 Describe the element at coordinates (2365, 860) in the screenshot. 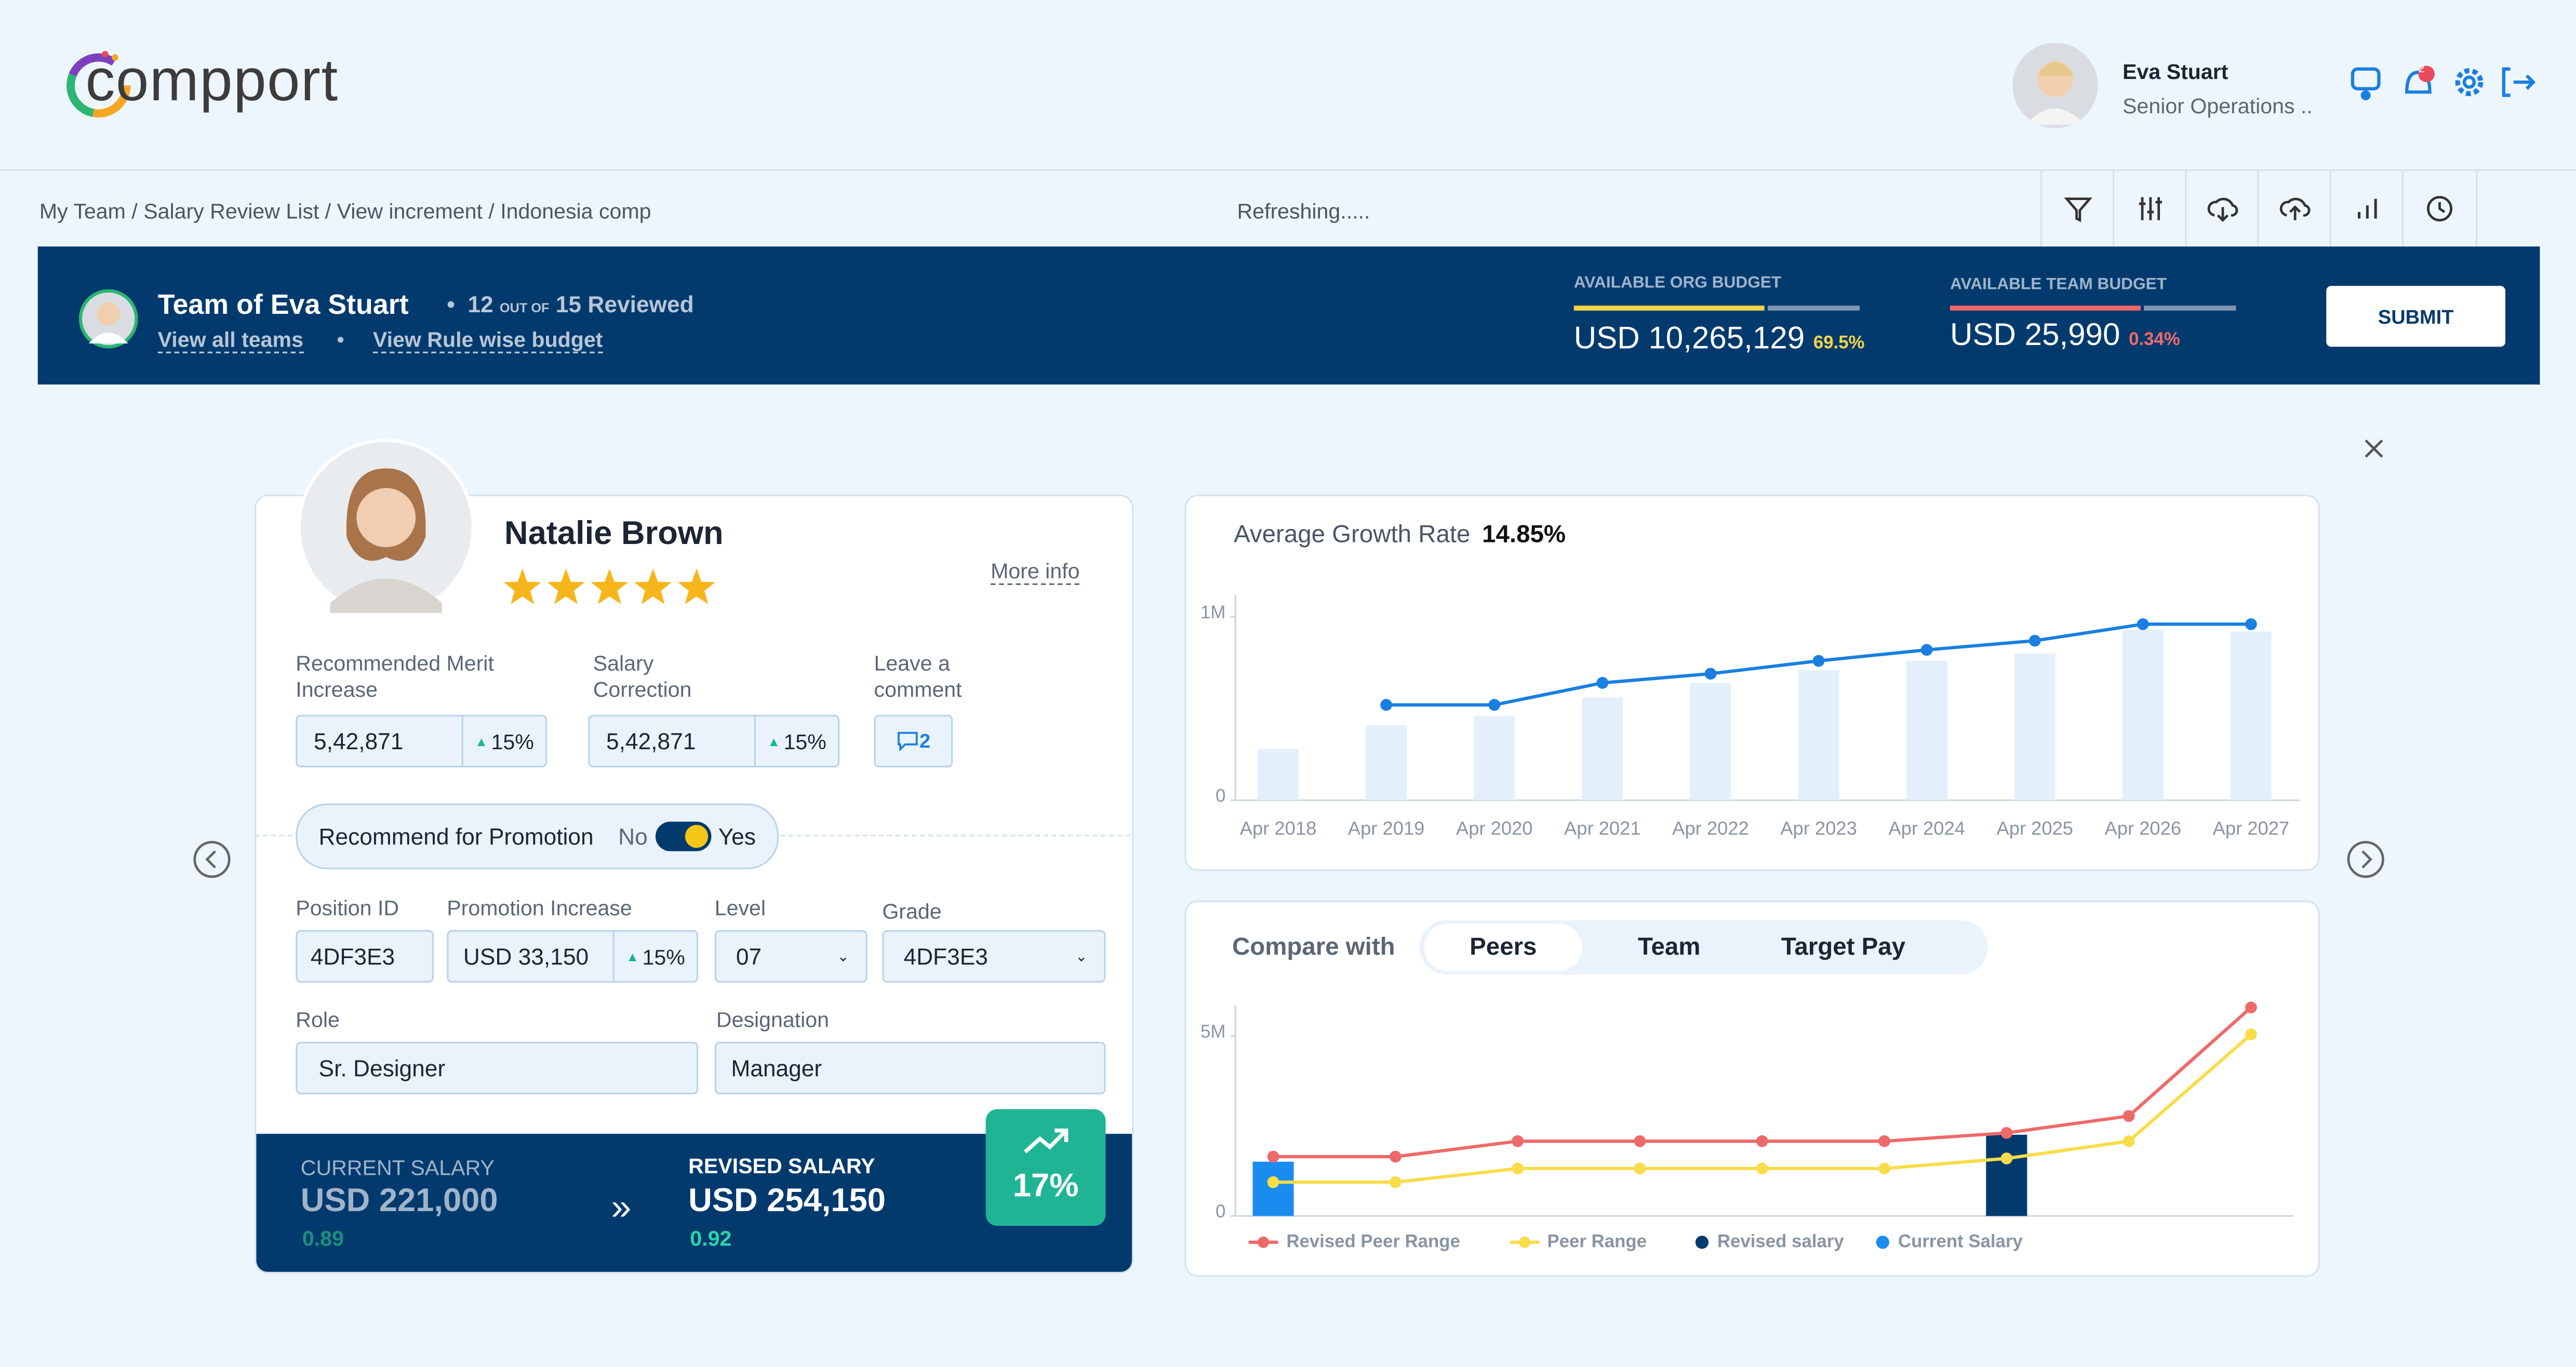

I see `next-button` at that location.